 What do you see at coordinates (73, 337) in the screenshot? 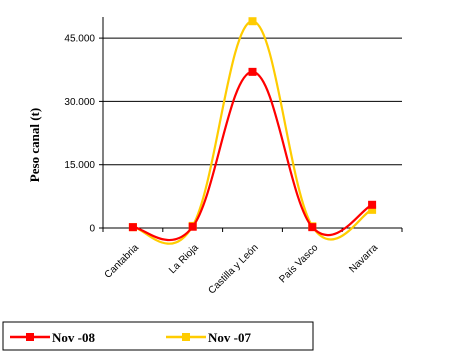
I see `legend-label: Nov -08` at bounding box center [73, 337].